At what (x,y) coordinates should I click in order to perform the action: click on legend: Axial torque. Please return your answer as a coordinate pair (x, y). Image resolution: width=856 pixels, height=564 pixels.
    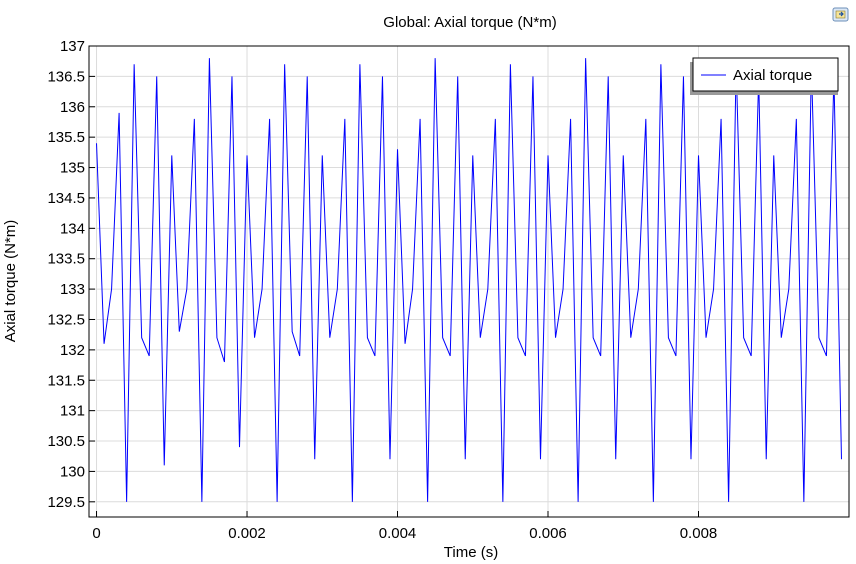
    Looking at the image, I should click on (764, 76).